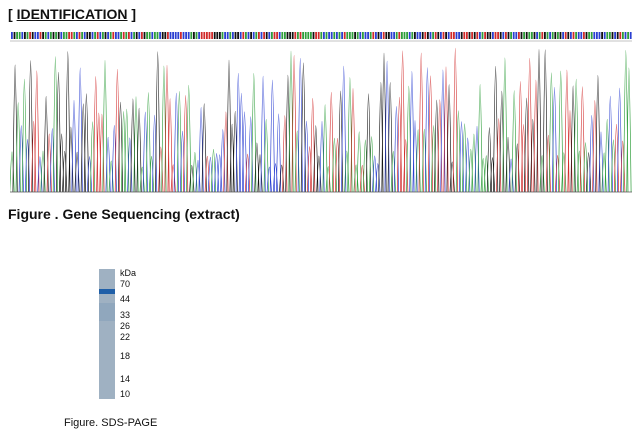 The height and width of the screenshot is (437, 640). What do you see at coordinates (72, 14) in the screenshot?
I see `heading-title: IDENTIFICATION` at bounding box center [72, 14].